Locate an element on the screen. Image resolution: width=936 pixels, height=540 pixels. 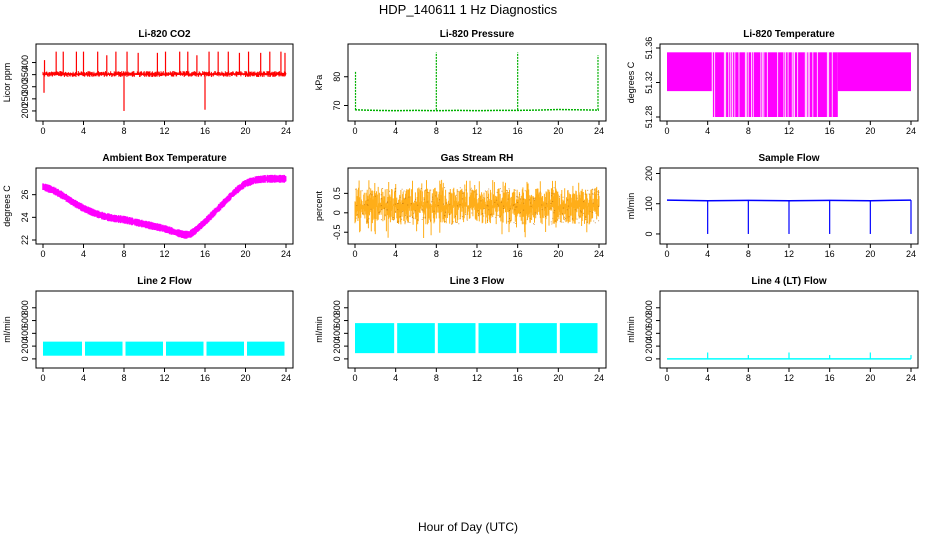
panel-title: Line 3 Flow is located at coordinates (477, 281).